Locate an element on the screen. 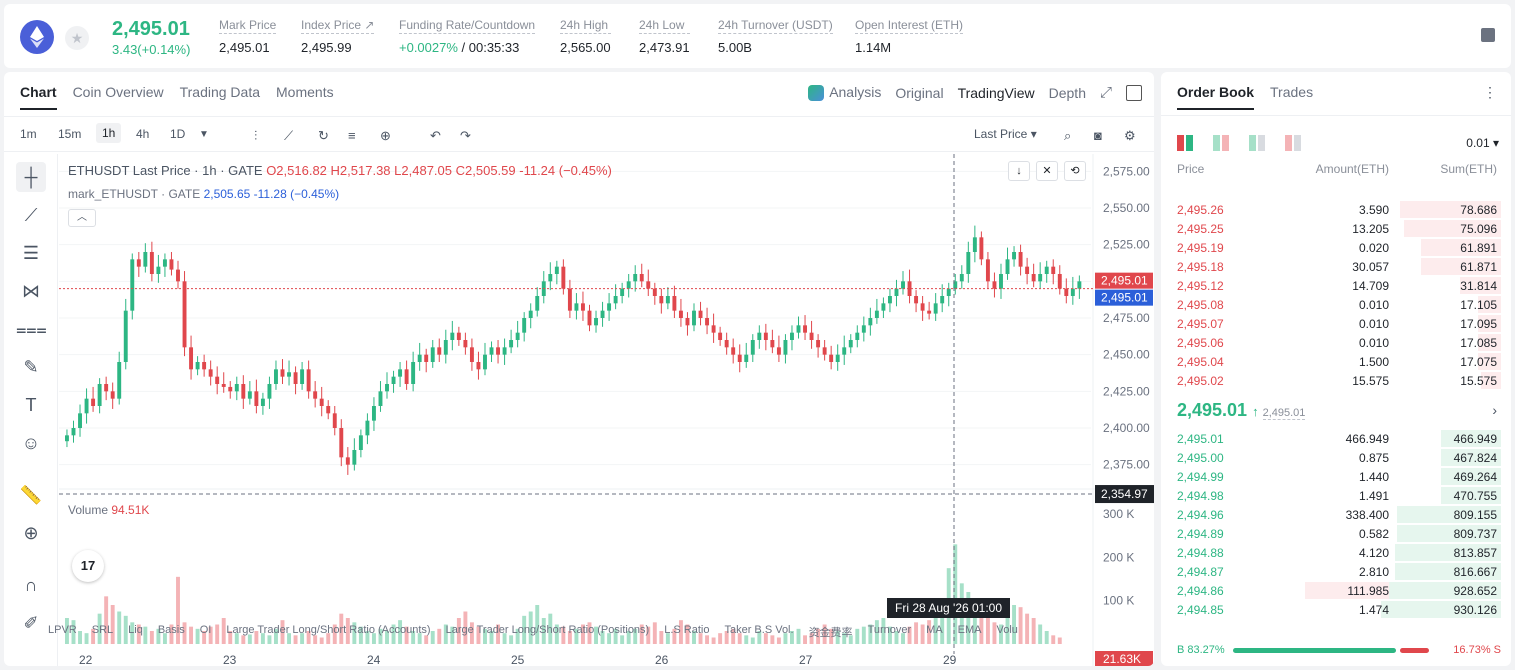 This screenshot has height=670, width=1515. refresh-icon: ↻ is located at coordinates (323, 135).